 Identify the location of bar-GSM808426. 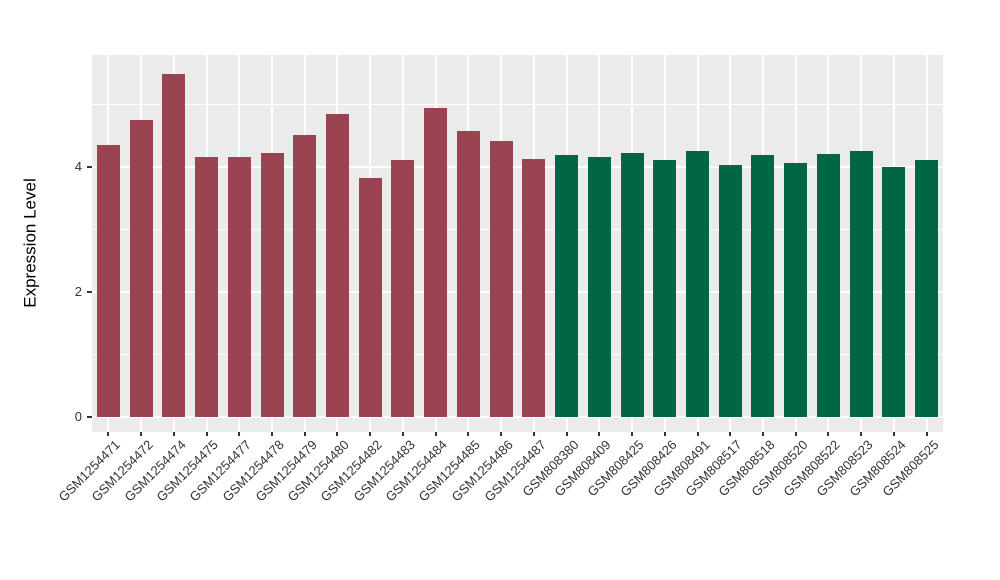
(665, 288).